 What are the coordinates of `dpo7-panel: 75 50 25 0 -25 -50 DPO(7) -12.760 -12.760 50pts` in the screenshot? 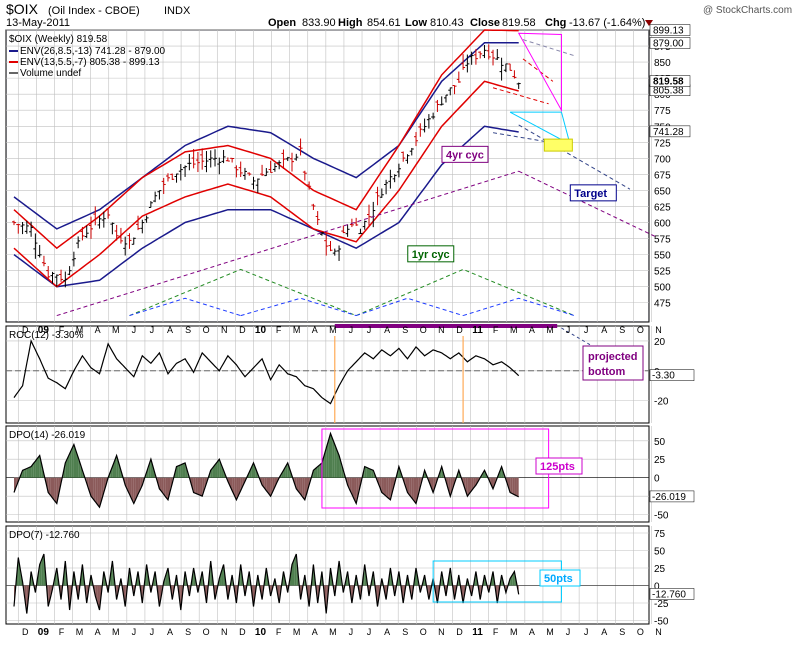 It's located at (350, 576).